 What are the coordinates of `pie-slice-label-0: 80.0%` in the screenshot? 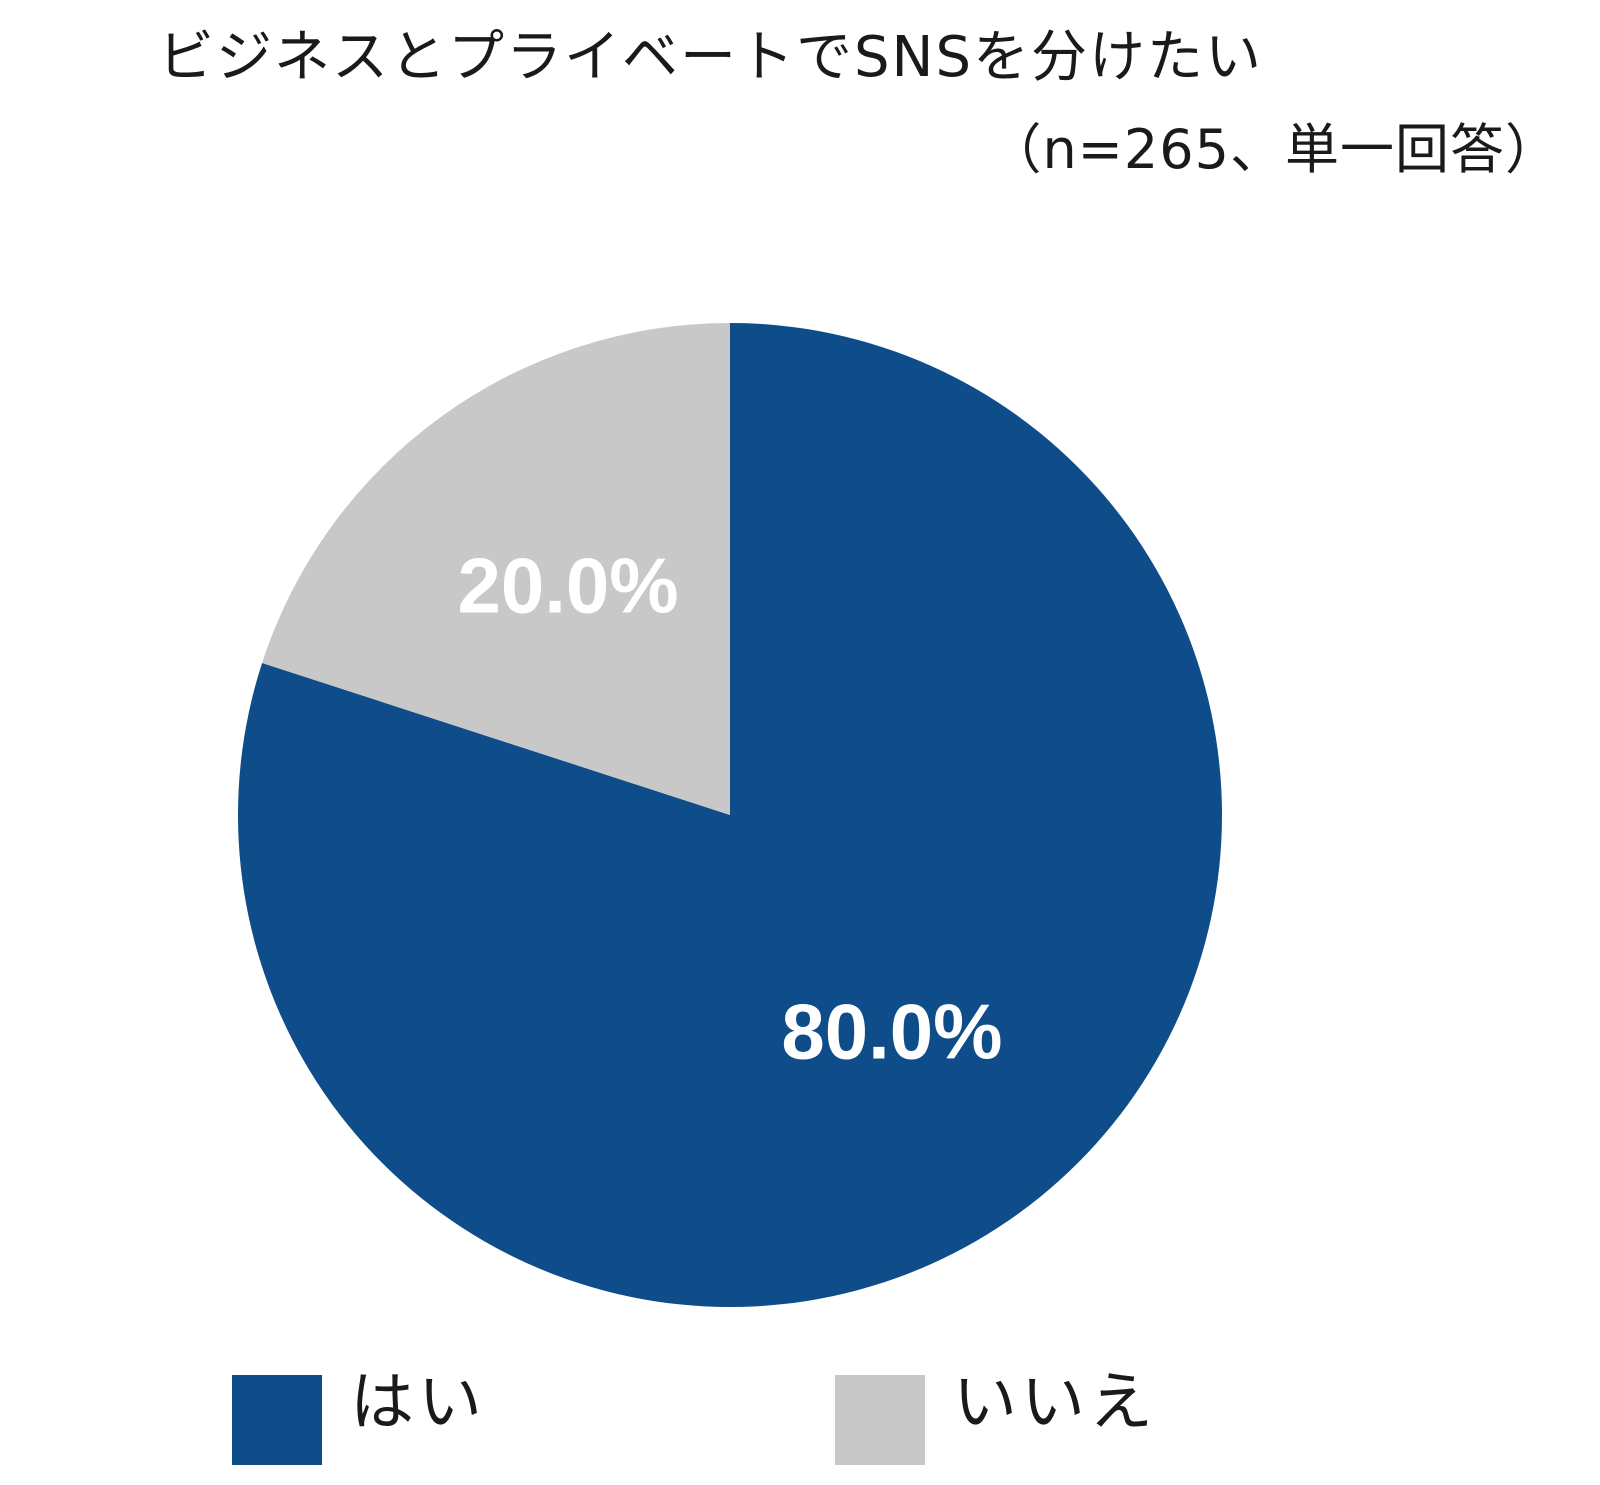 It's located at (891, 1032).